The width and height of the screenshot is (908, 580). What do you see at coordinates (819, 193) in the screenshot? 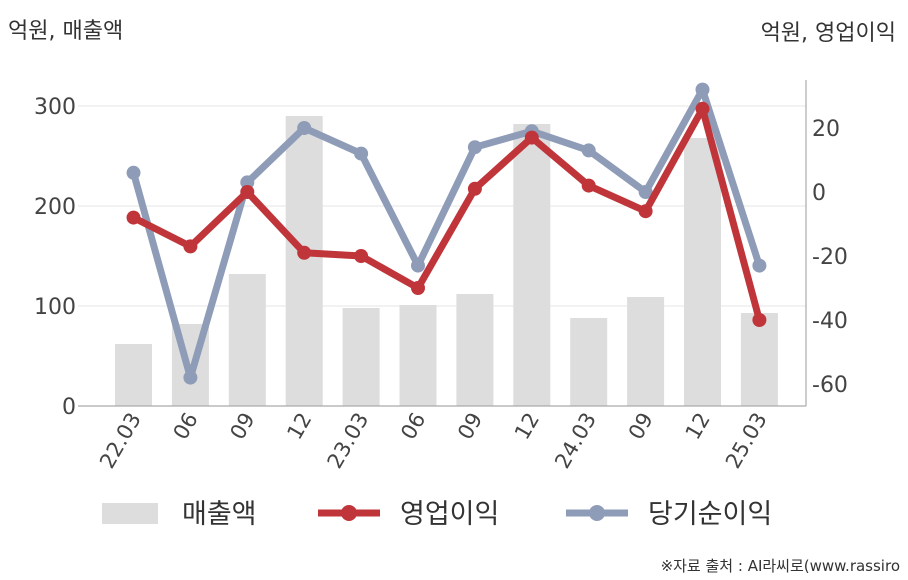
I see `right-tick-label: 0` at bounding box center [819, 193].